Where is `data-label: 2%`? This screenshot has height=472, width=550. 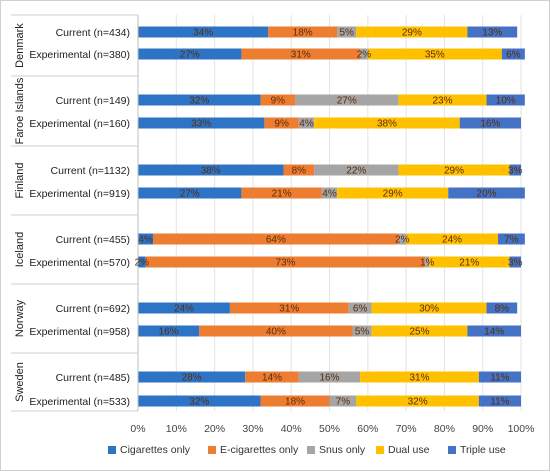
data-label: 2% is located at coordinates (402, 240).